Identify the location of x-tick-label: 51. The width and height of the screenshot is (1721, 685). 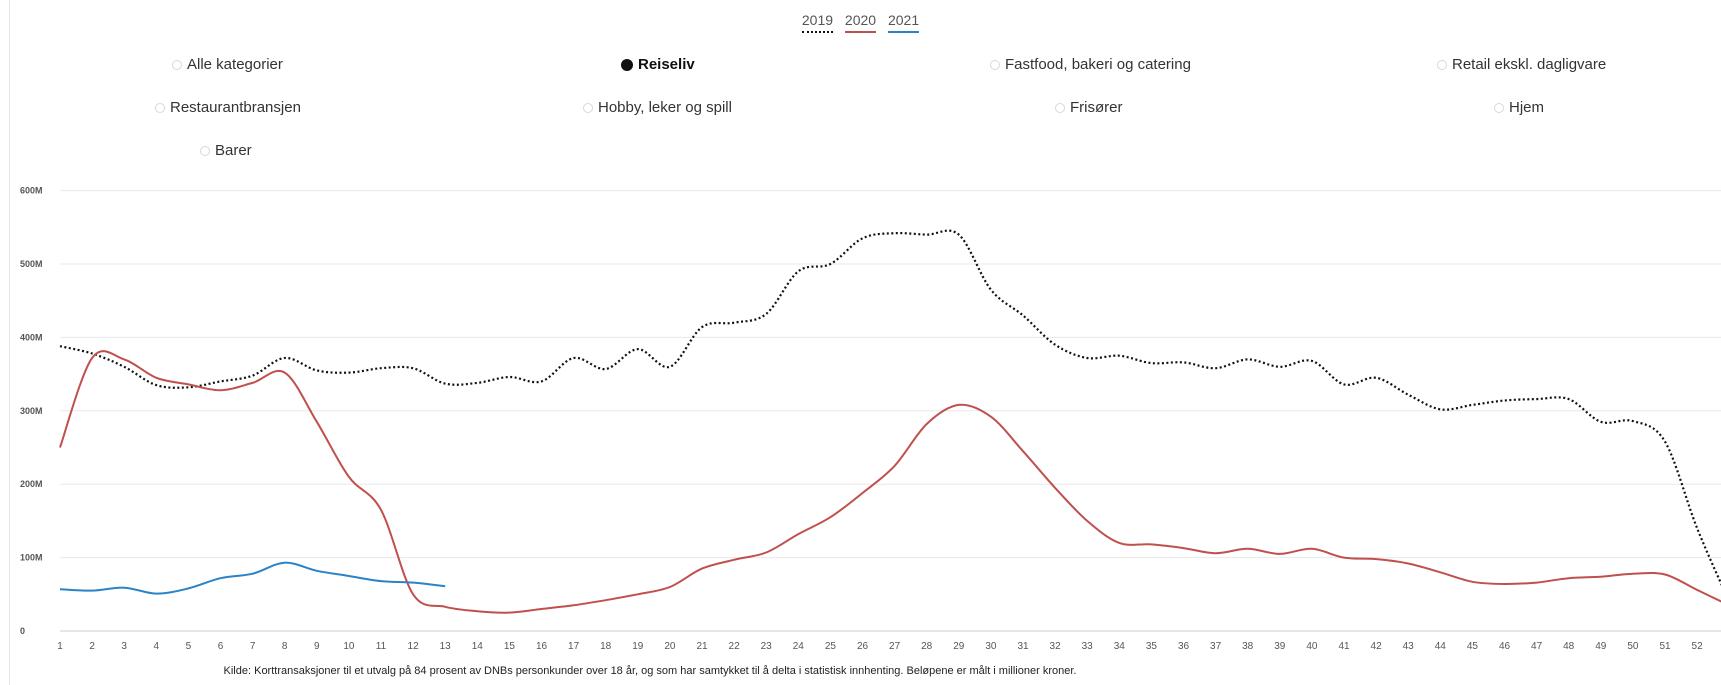
(1665, 646).